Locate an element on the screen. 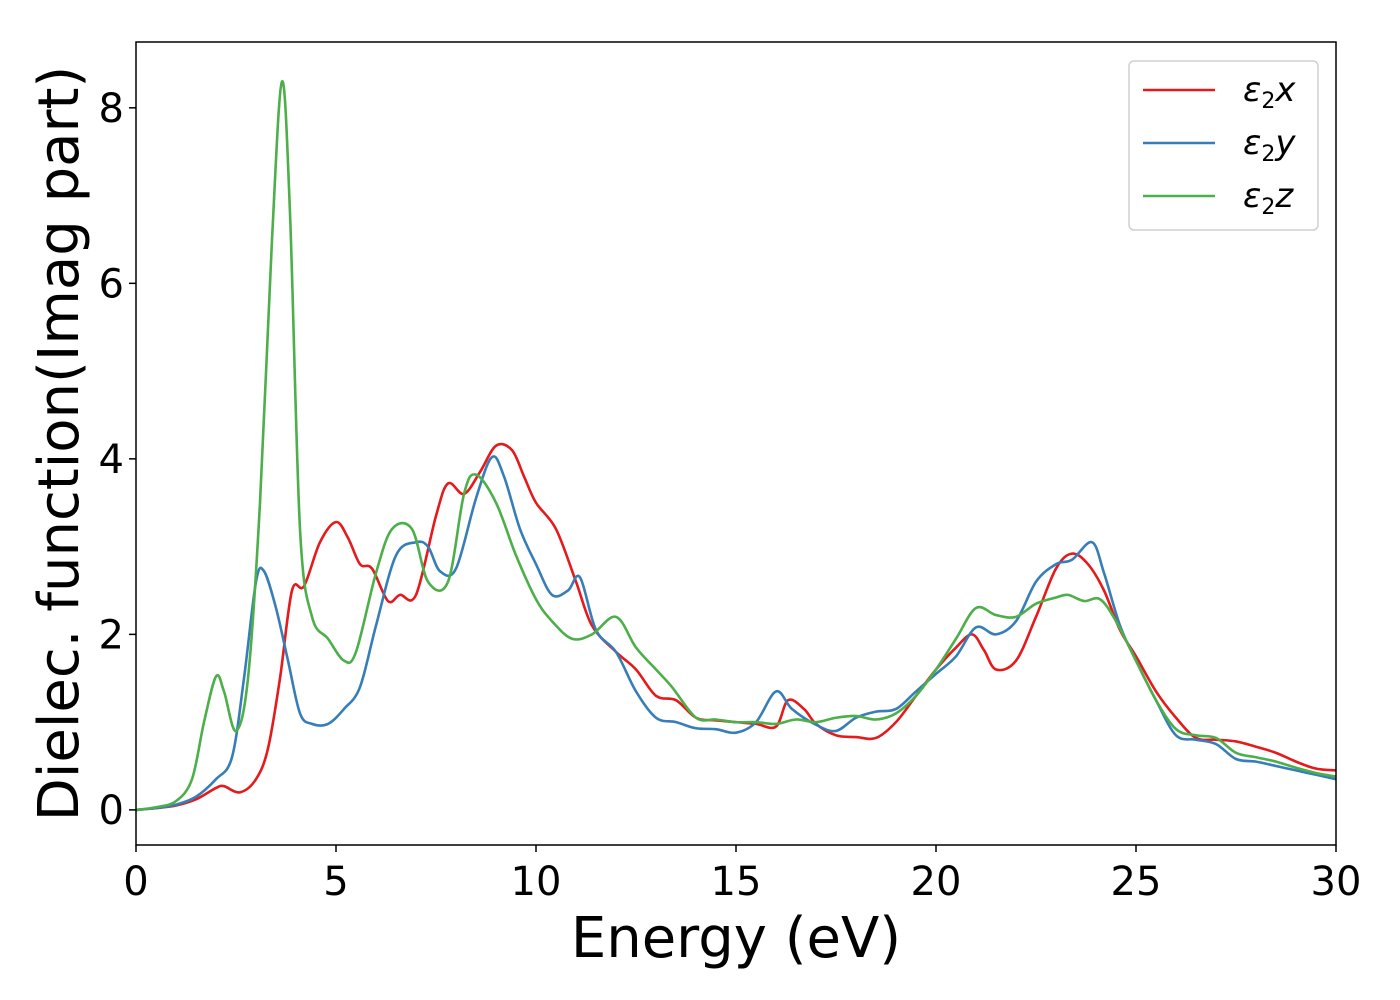 Image resolution: width=1400 pixels, height=1000 pixels. legend-box is located at coordinates (1223, 145).